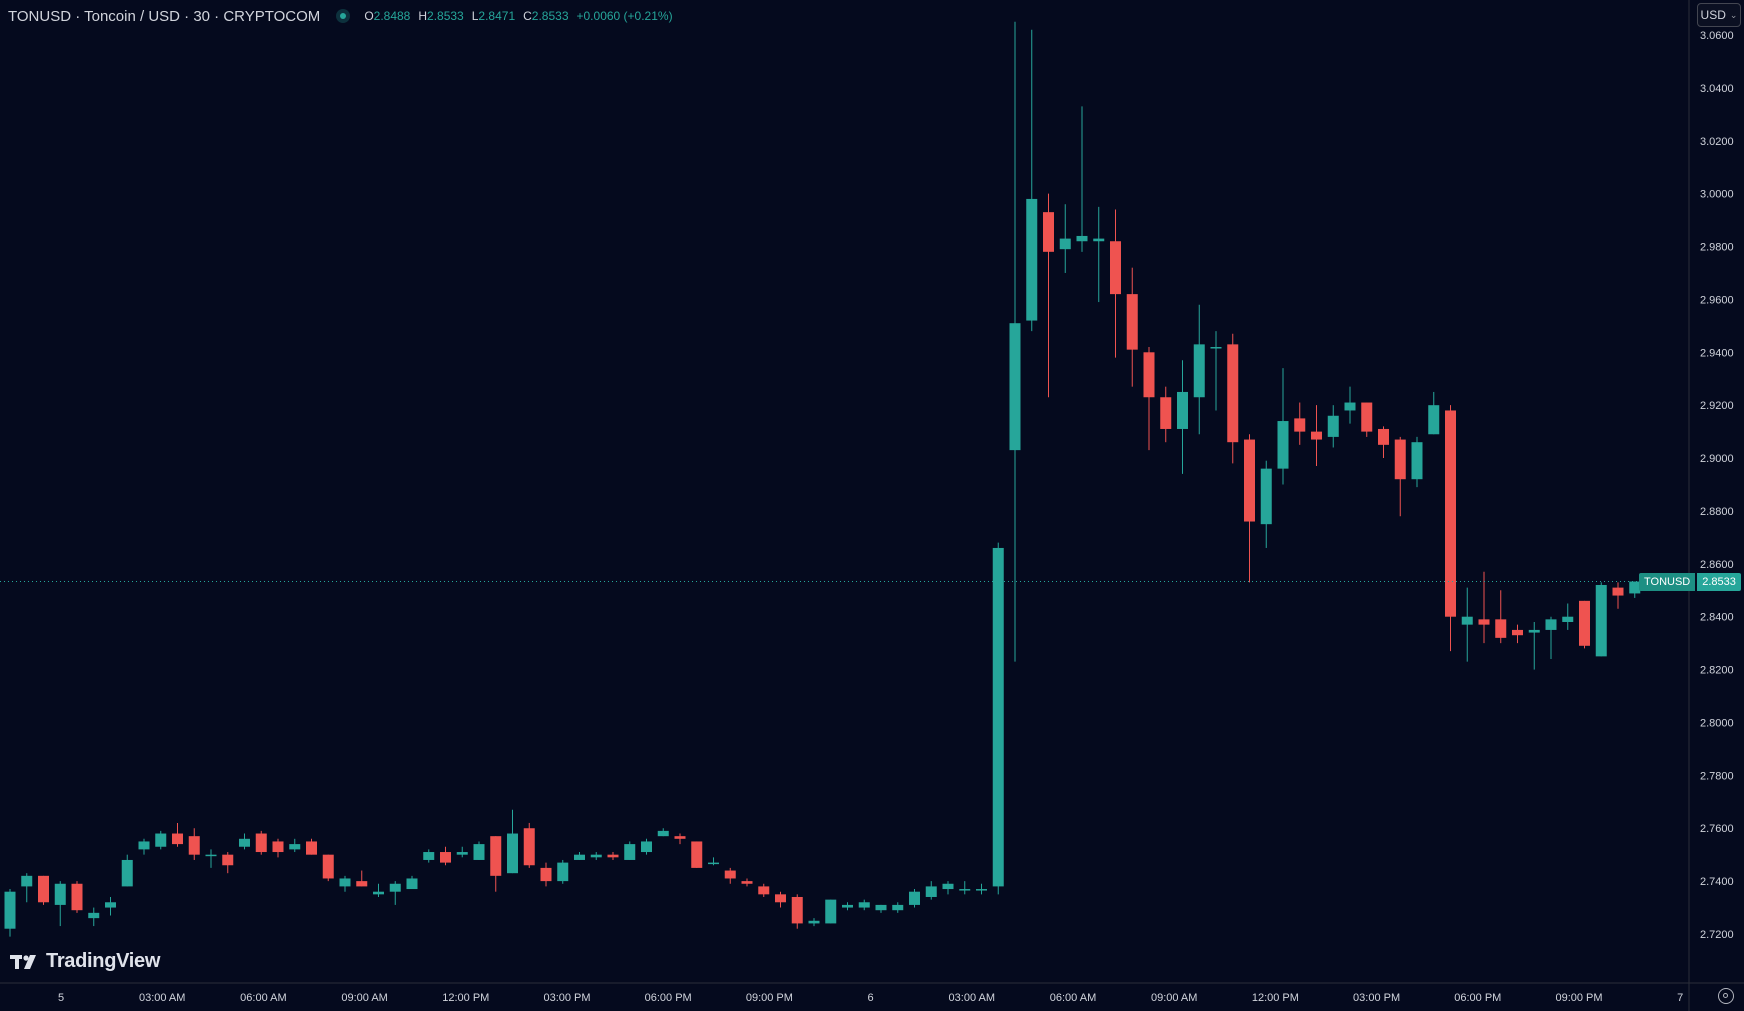 This screenshot has width=1744, height=1011. I want to click on gear-icon, so click(1726, 996).